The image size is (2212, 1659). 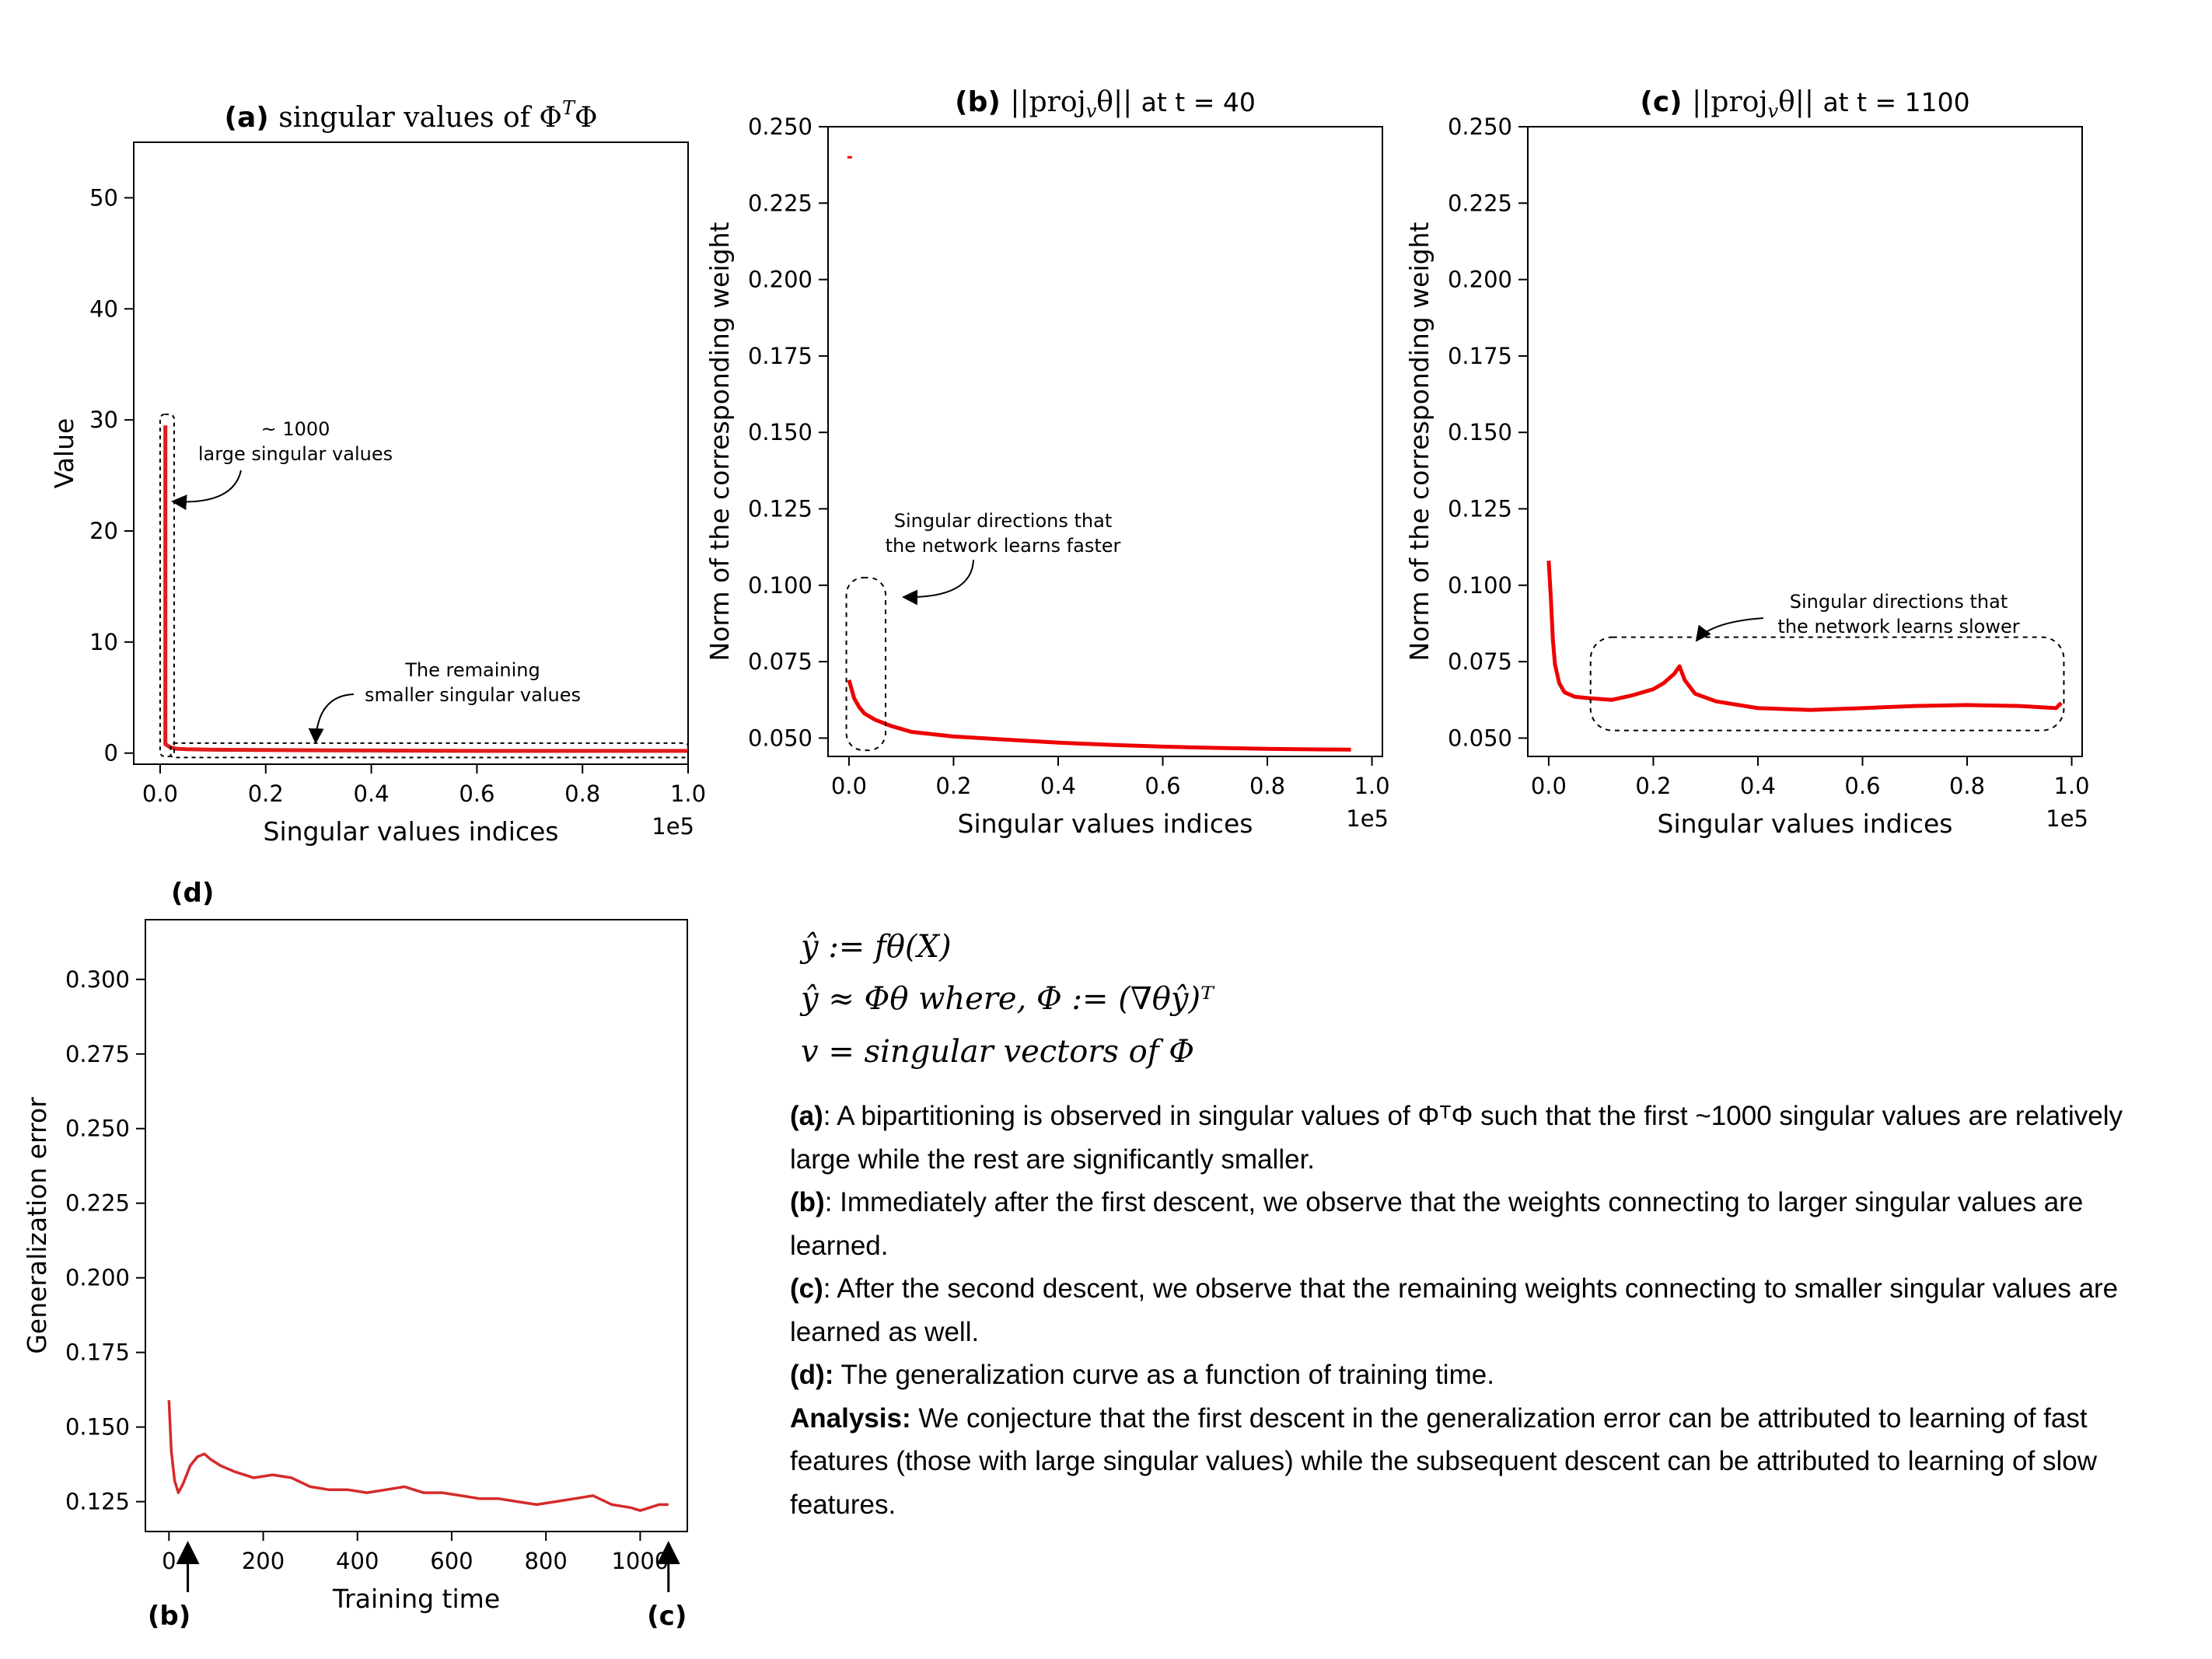 I want to click on time-marker-label: (b), so click(x=169, y=1617).